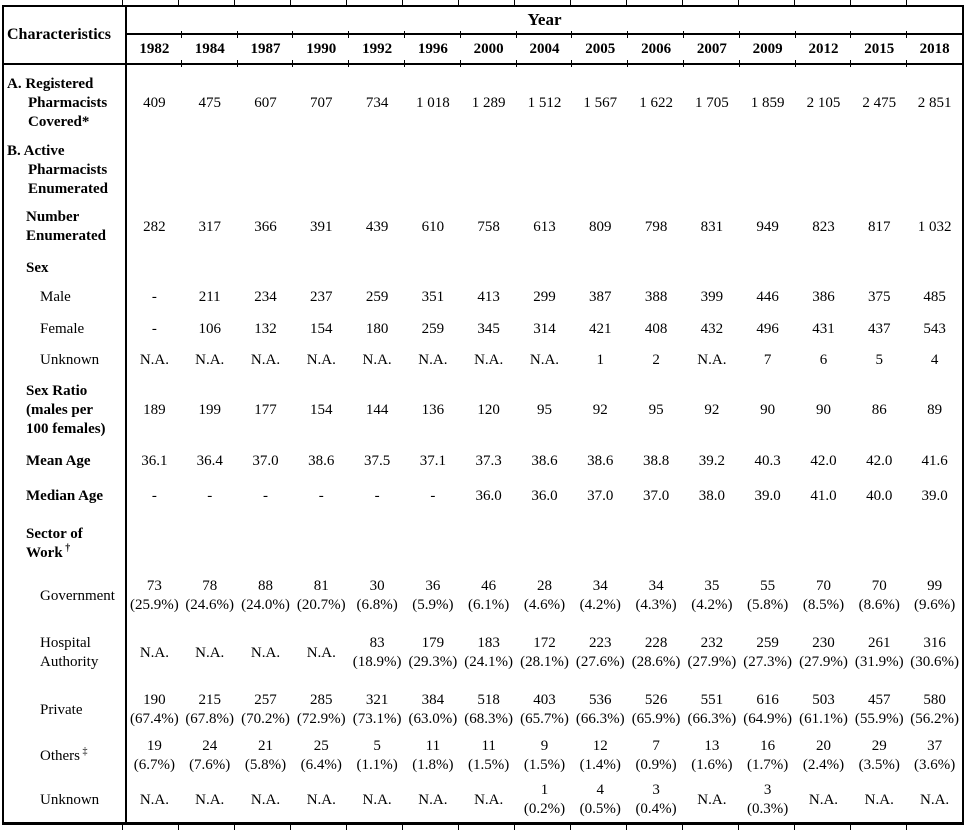 The image size is (966, 835). I want to click on header-row-year: Characteristics Year, so click(483, 35).